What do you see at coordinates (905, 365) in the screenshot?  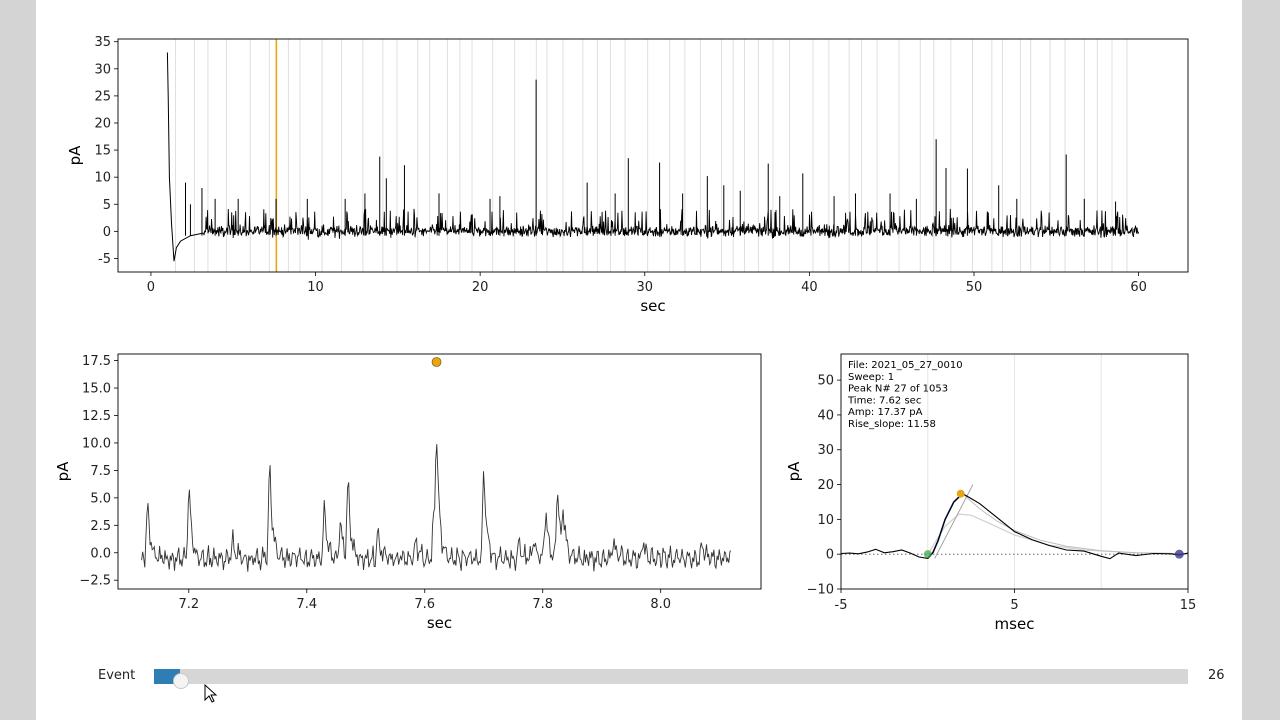 I see `event-info-file: File: 2021_05_27_0010` at bounding box center [905, 365].